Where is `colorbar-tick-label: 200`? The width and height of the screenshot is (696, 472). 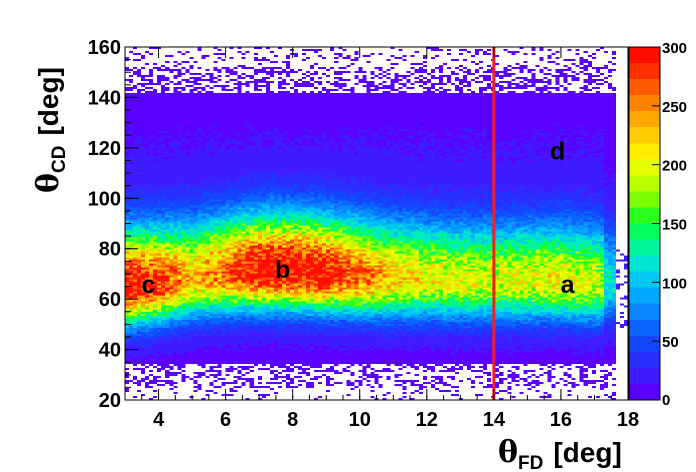 colorbar-tick-label: 200 is located at coordinates (674, 166).